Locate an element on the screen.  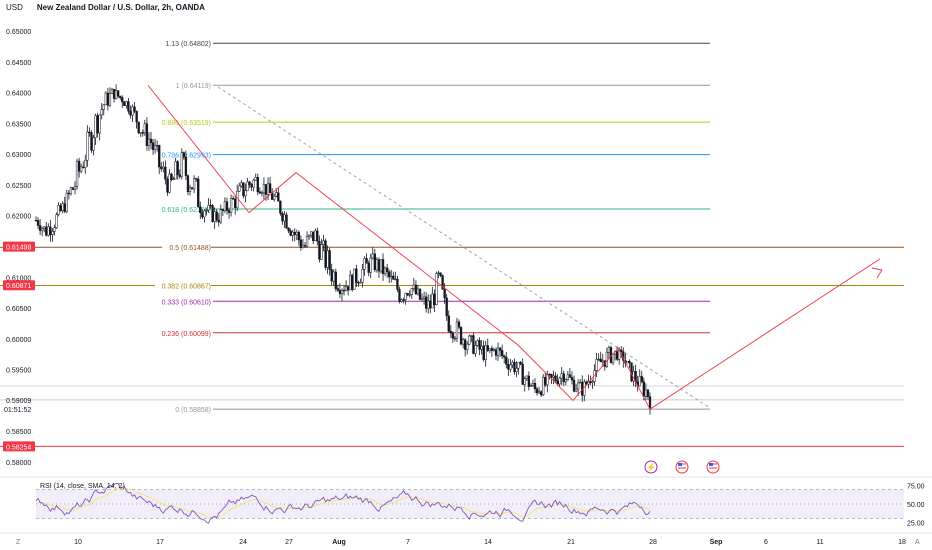
rsi-tick: 75.00 is located at coordinates (916, 487).